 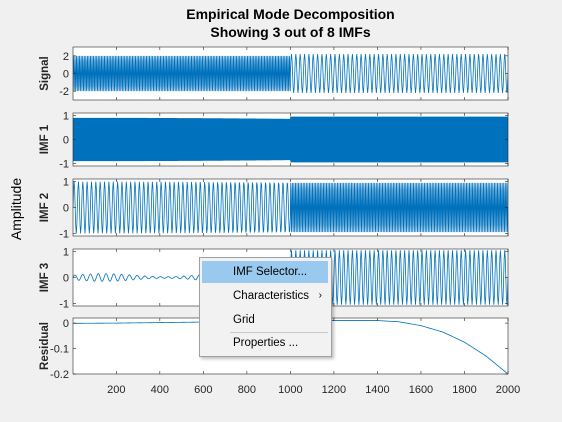 I want to click on x-tick-label: 2000, so click(x=508, y=390).